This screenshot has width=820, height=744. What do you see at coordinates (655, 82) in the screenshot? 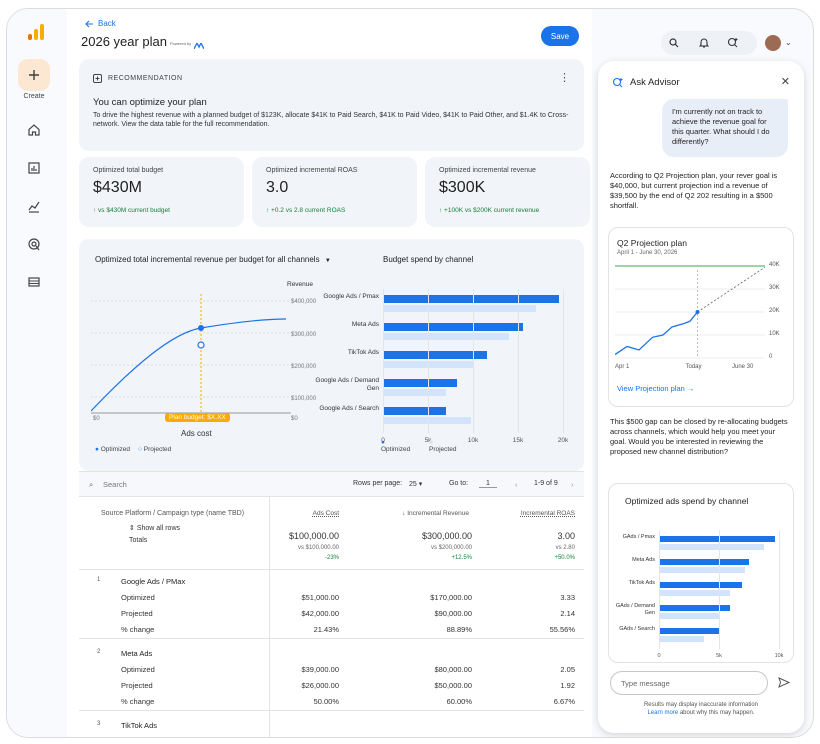
I see `advisor-title: Ask Advisor` at bounding box center [655, 82].